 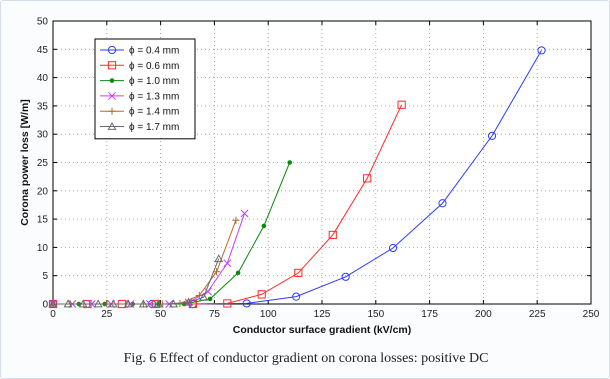 What do you see at coordinates (43, 191) in the screenshot?
I see `y-tick-label: 20` at bounding box center [43, 191].